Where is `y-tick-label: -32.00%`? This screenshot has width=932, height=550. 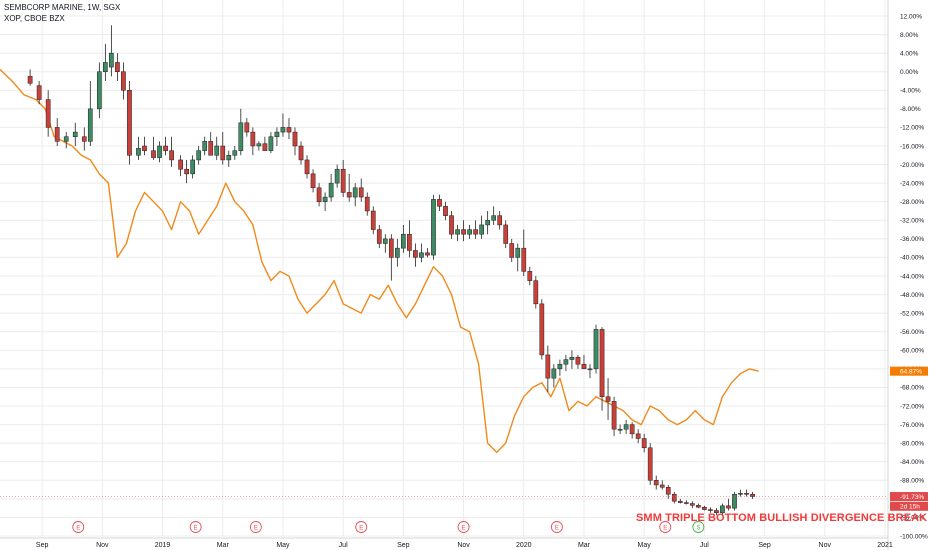
y-tick-label: -32.00% is located at coordinates (912, 221).